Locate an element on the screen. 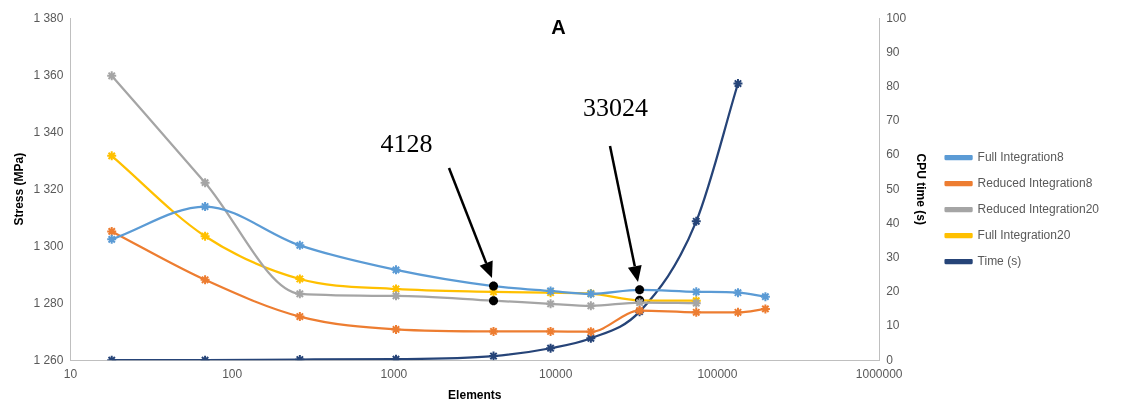  chart-title: A is located at coordinates (558, 26).